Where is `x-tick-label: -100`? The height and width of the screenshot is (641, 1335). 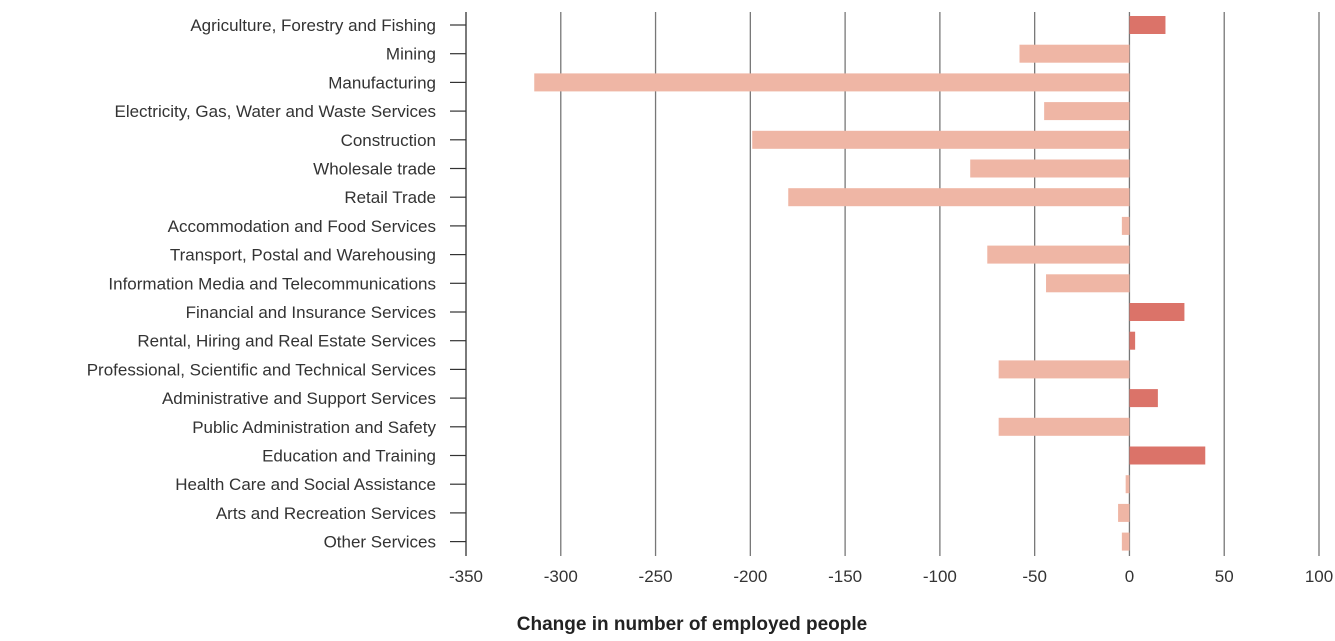
x-tick-label: -100 is located at coordinates (940, 576).